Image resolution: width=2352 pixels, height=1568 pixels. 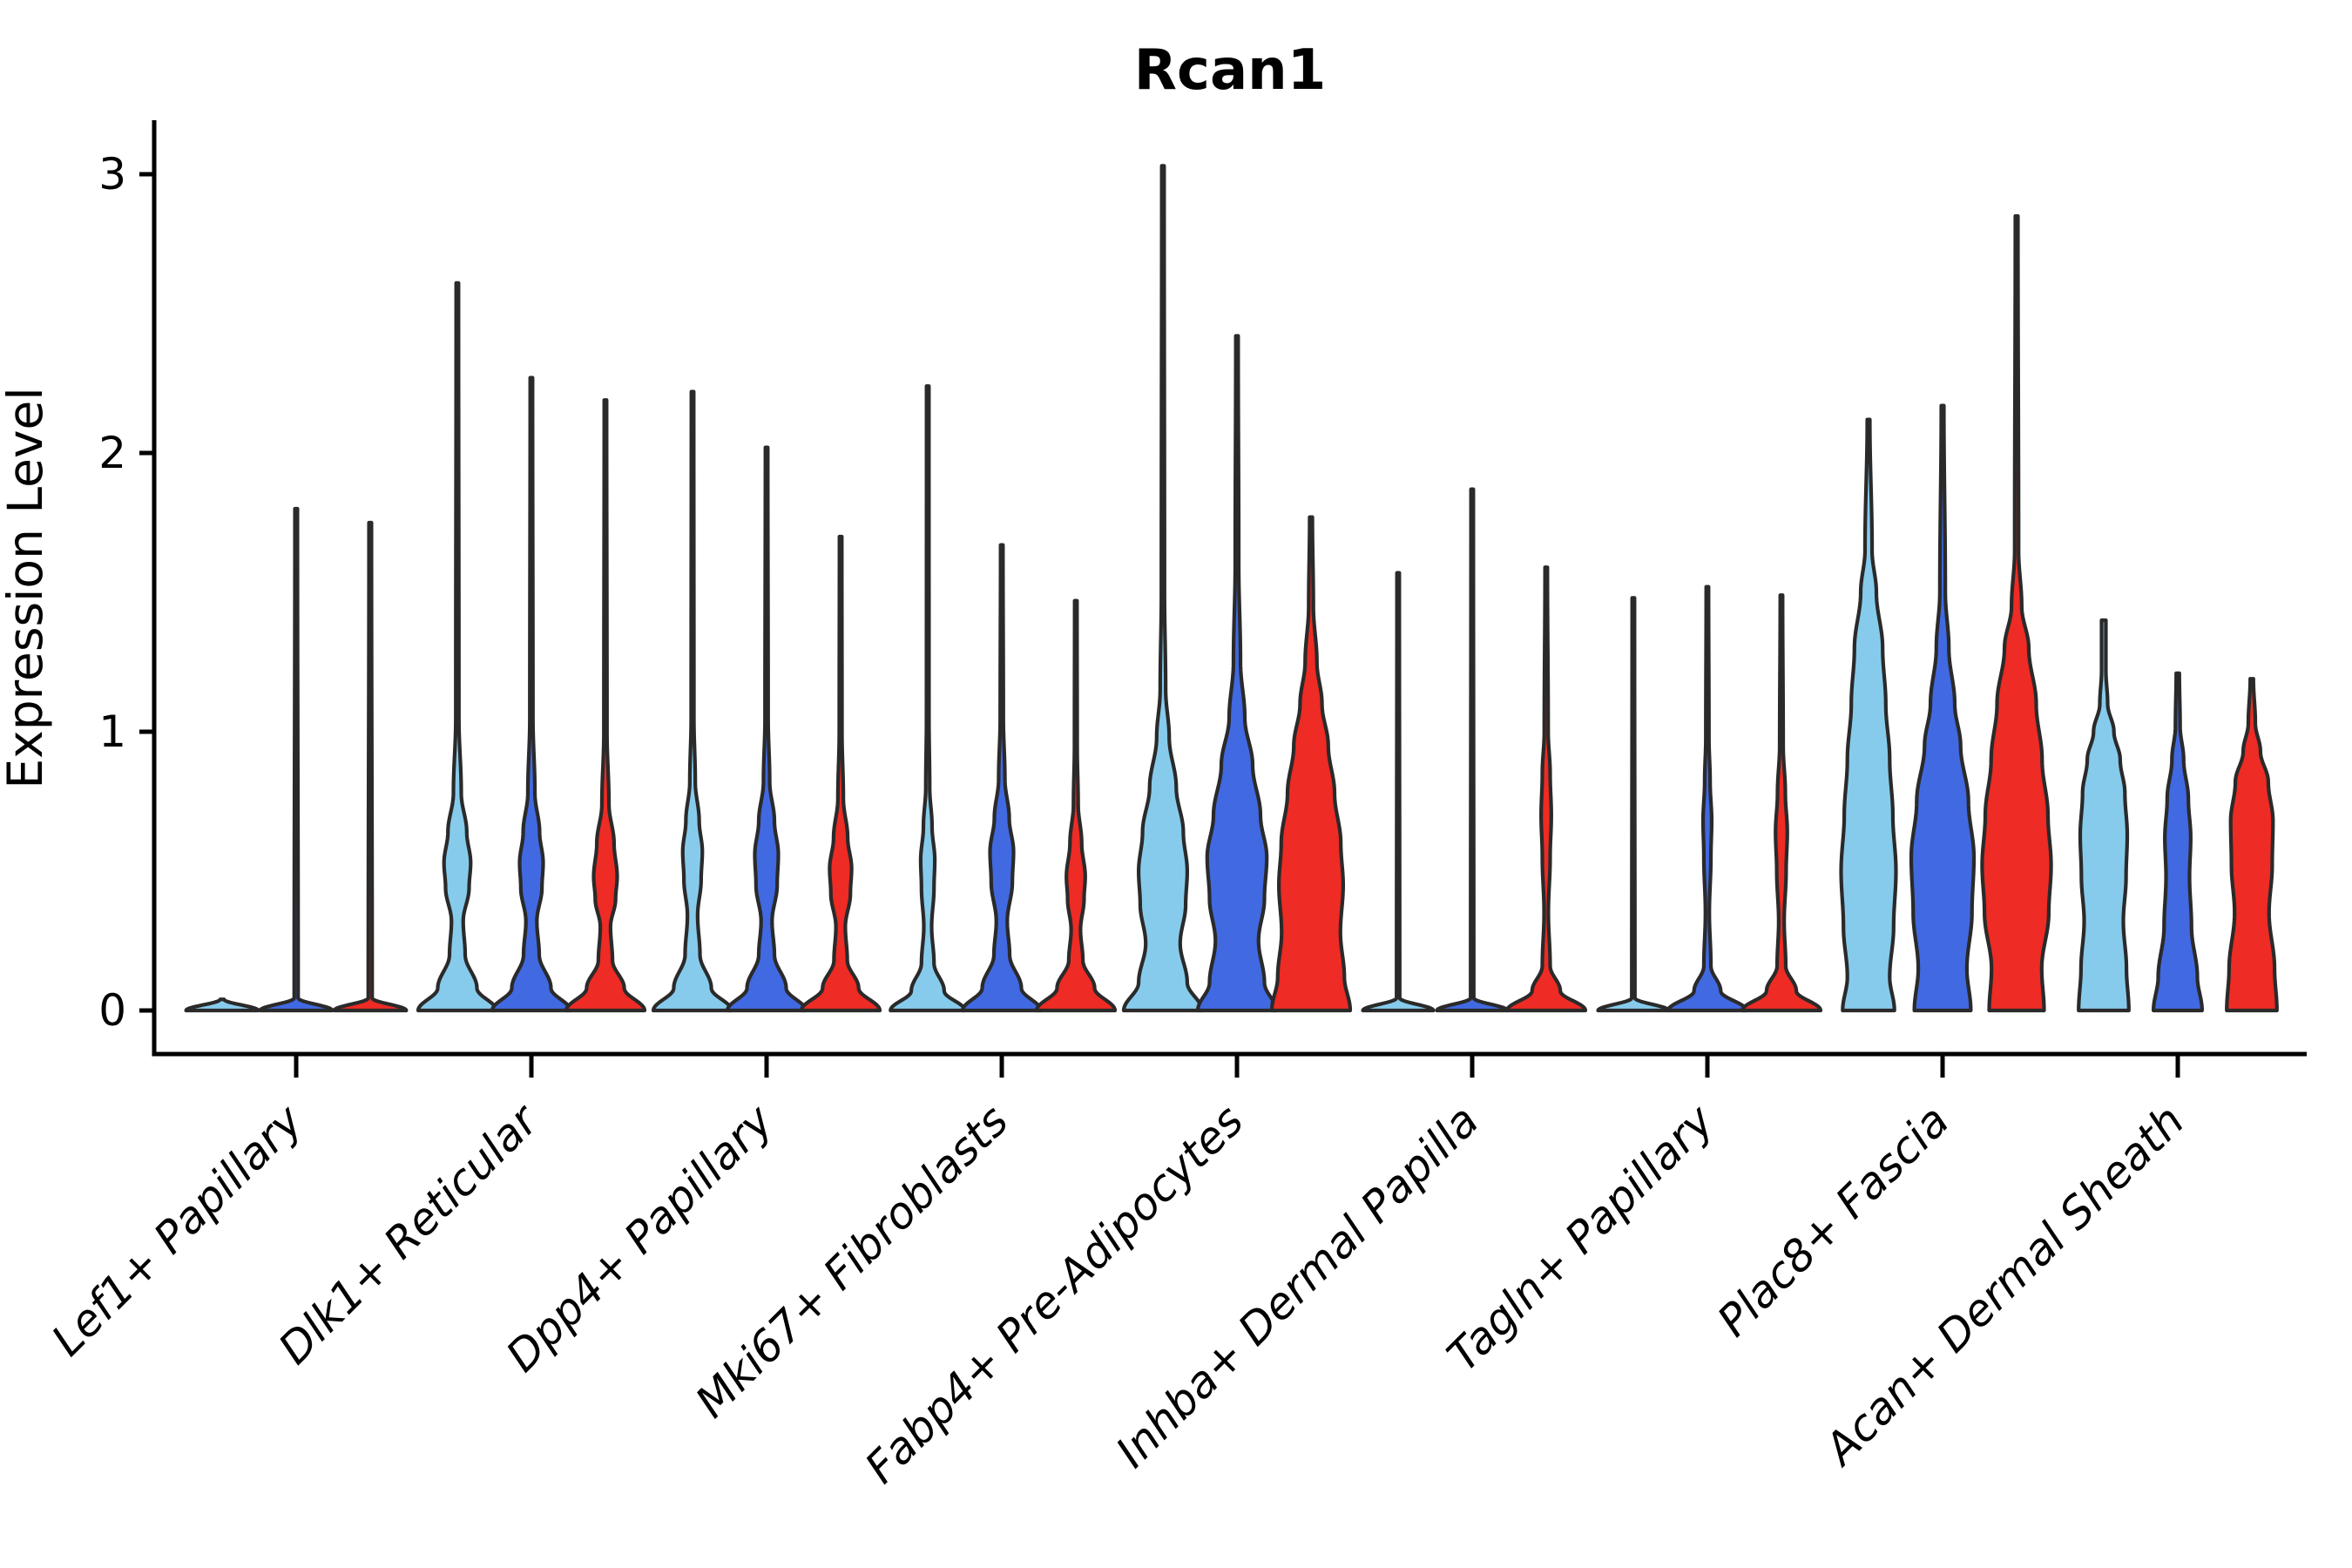 I want to click on violin-lef1-papillary-sample-light-blue, so click(x=222, y=1005).